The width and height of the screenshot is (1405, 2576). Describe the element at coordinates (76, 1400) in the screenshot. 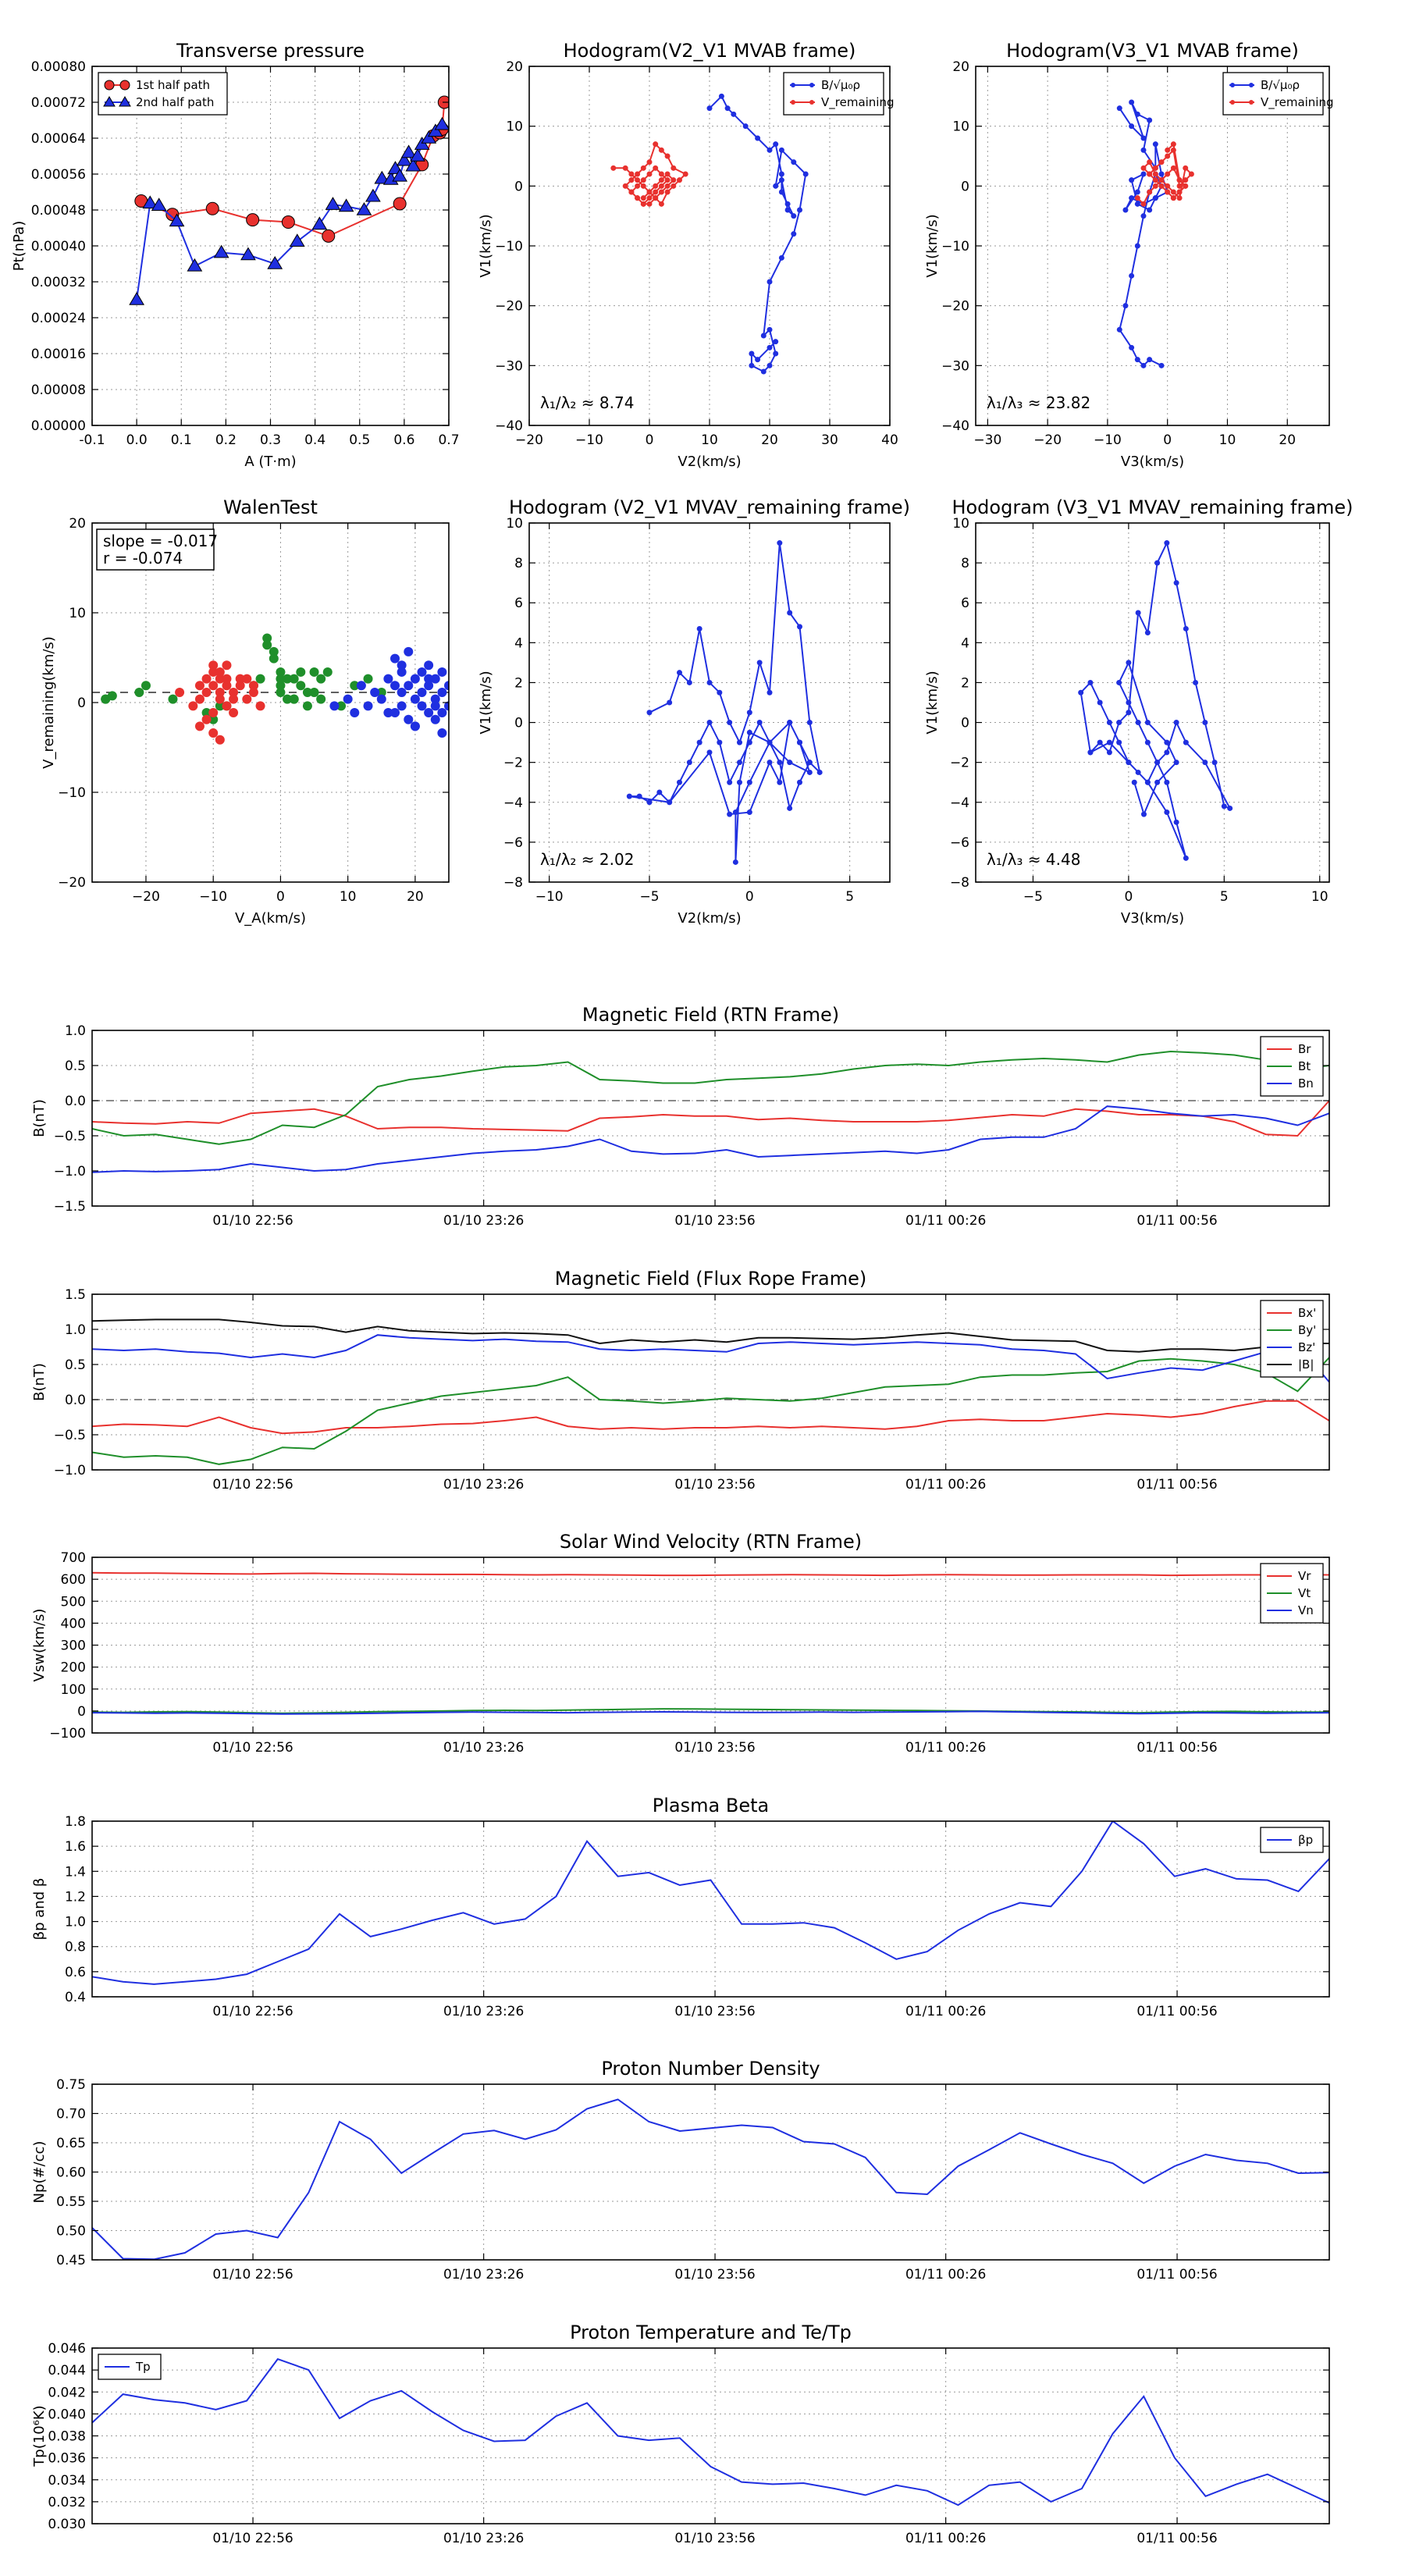

I see `tick-label-y: 0.0` at that location.